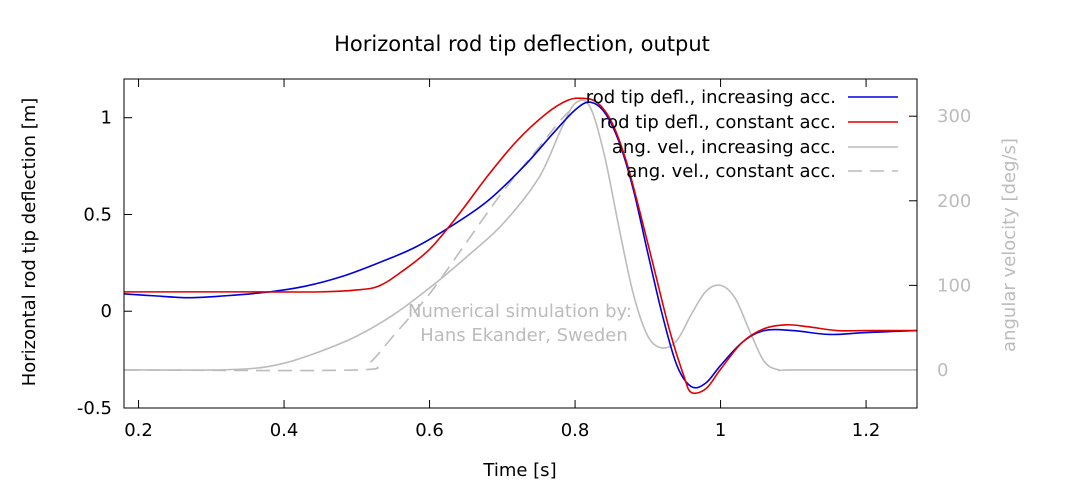 The height and width of the screenshot is (492, 1070). What do you see at coordinates (519, 470) in the screenshot?
I see `x-axis-label: Time [s]` at bounding box center [519, 470].